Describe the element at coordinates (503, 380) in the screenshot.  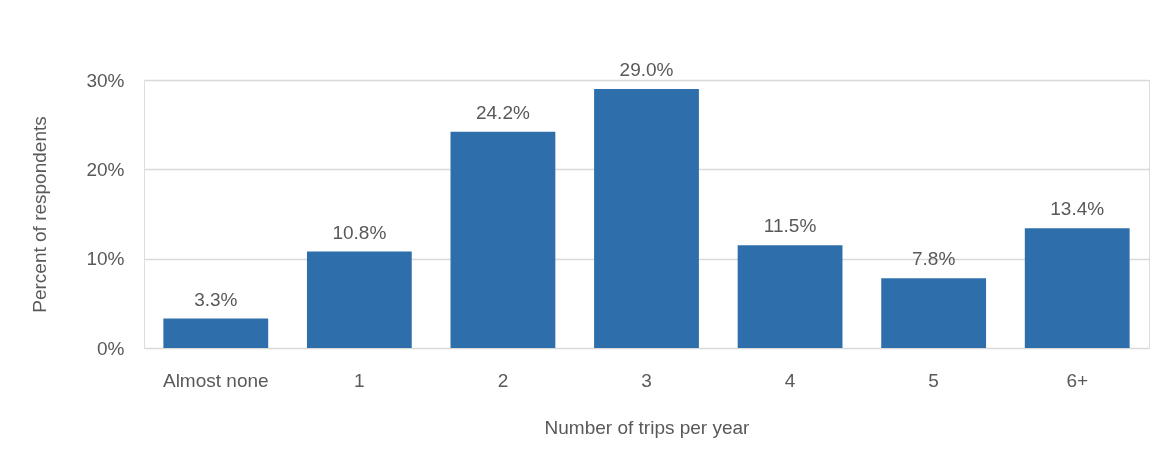
I see `x-tick-label: 2` at that location.